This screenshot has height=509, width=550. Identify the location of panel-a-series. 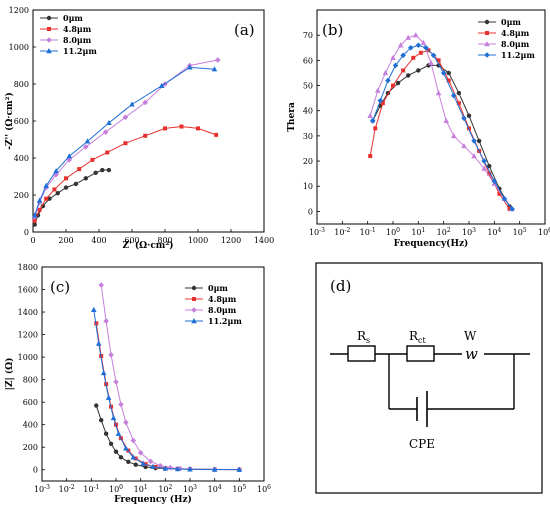
(126, 142).